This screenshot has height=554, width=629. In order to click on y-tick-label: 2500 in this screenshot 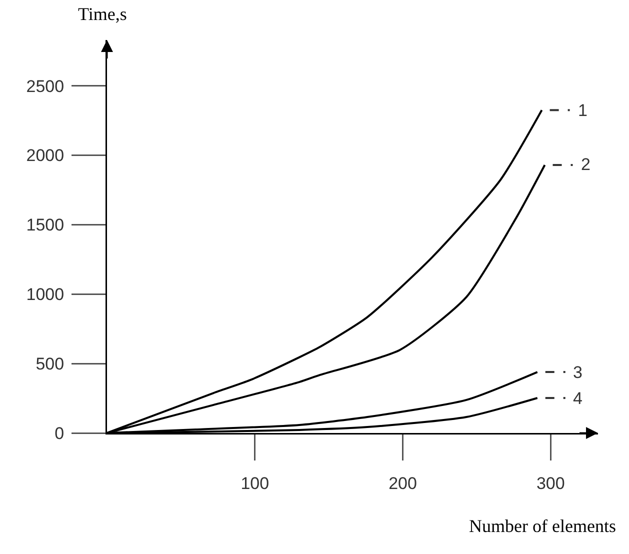, I will do `click(45, 86)`.